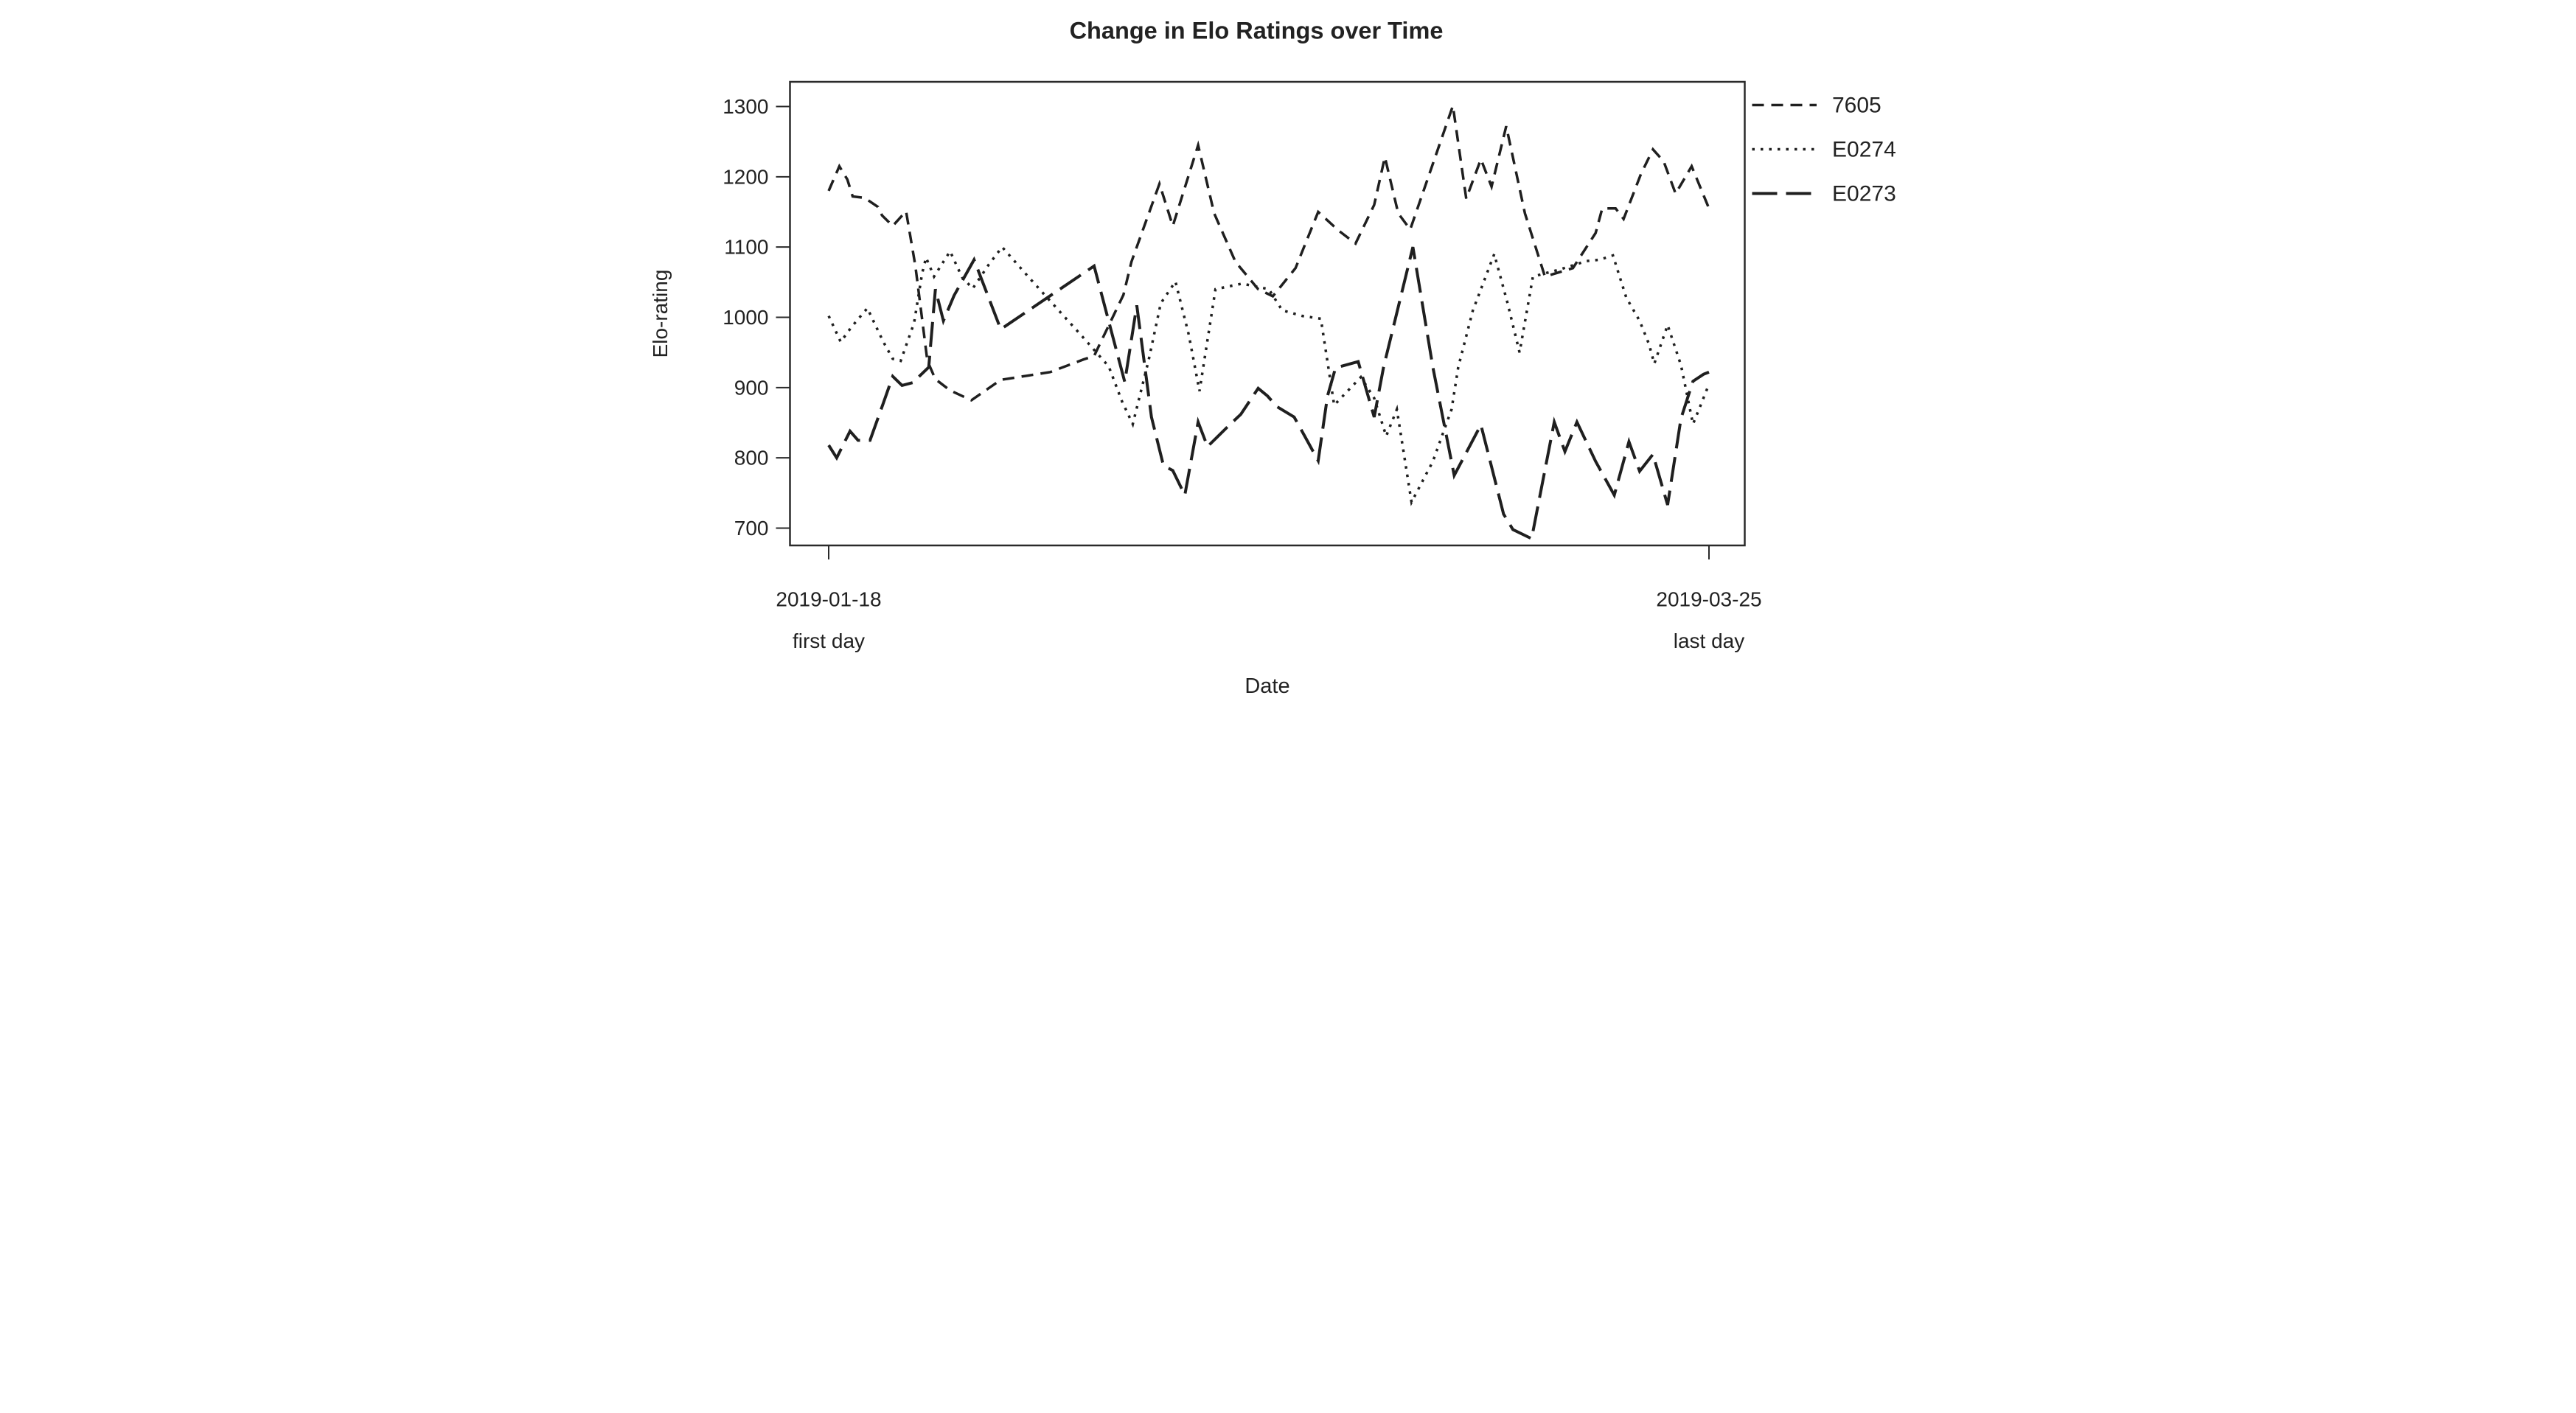  I want to click on legend-label: E0273, so click(1864, 194).